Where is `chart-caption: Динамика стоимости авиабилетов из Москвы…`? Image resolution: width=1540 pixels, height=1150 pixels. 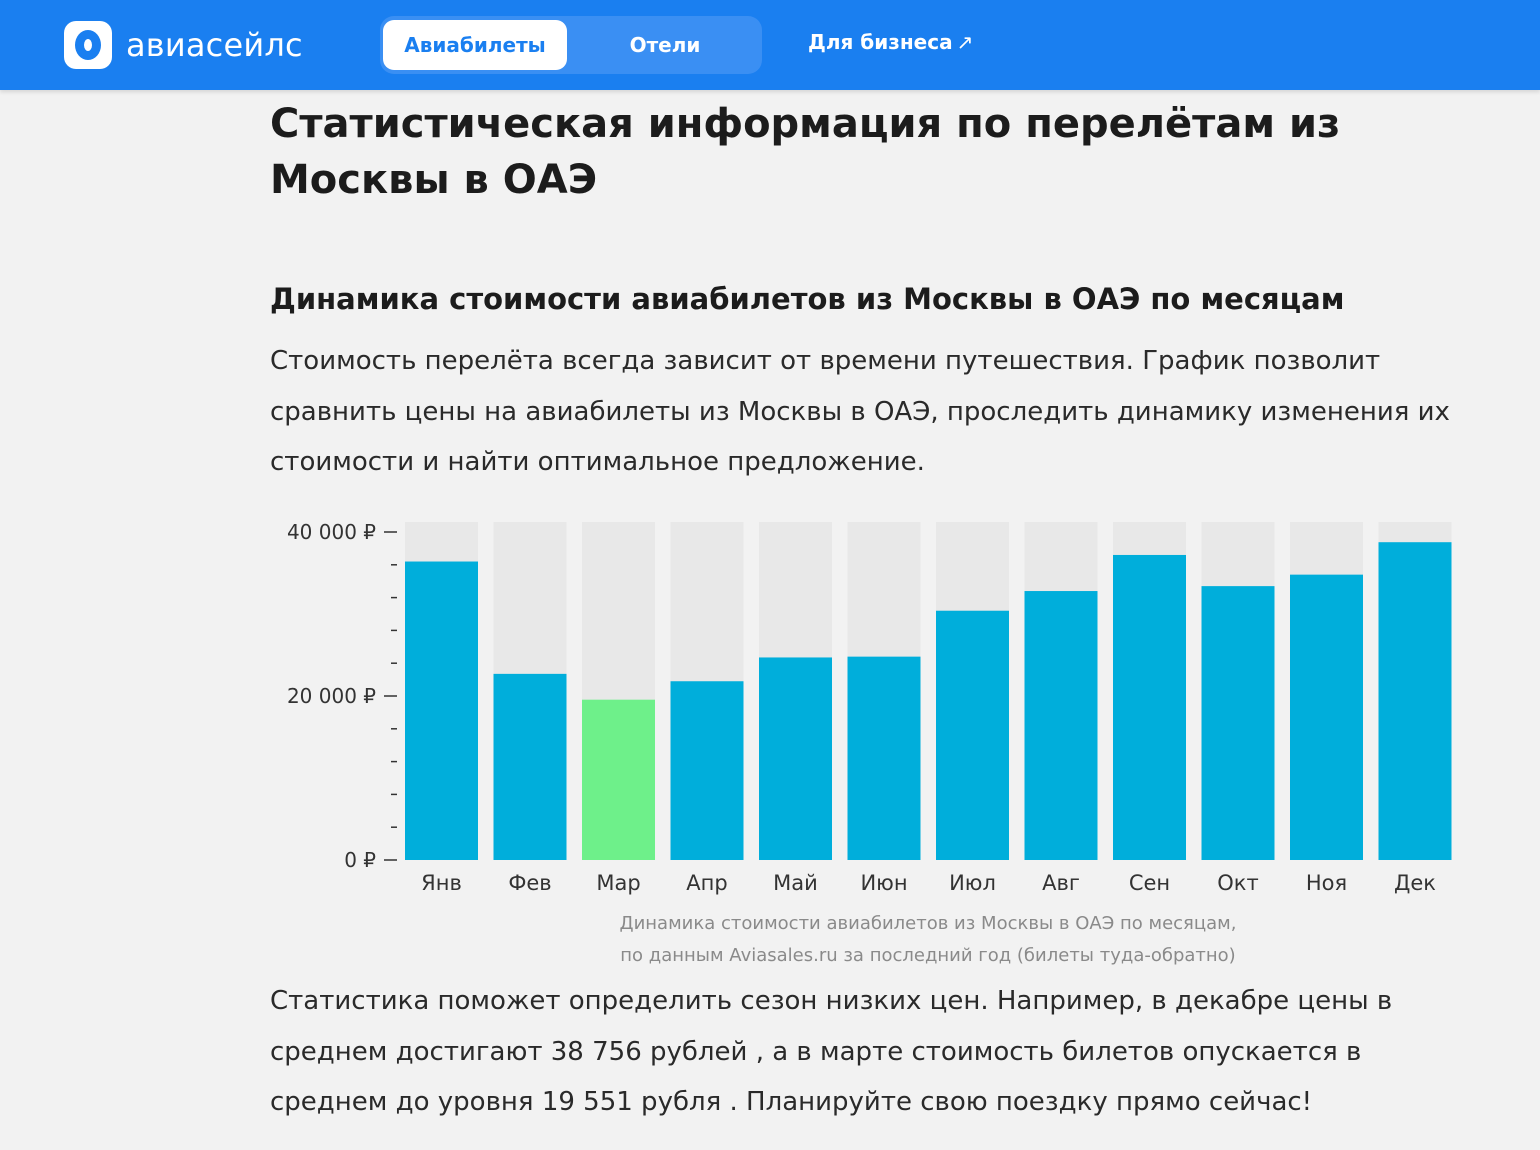 chart-caption: Динамика стоимости авиабилетов из Москвы… is located at coordinates (928, 940).